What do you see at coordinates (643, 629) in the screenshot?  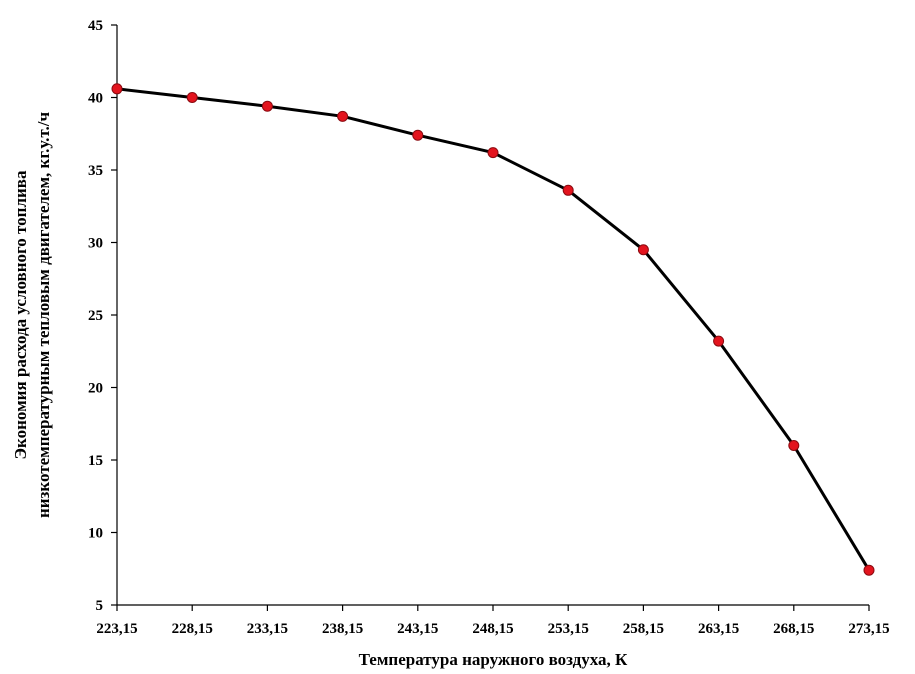 I see `x-tick-label: 258,15` at bounding box center [643, 629].